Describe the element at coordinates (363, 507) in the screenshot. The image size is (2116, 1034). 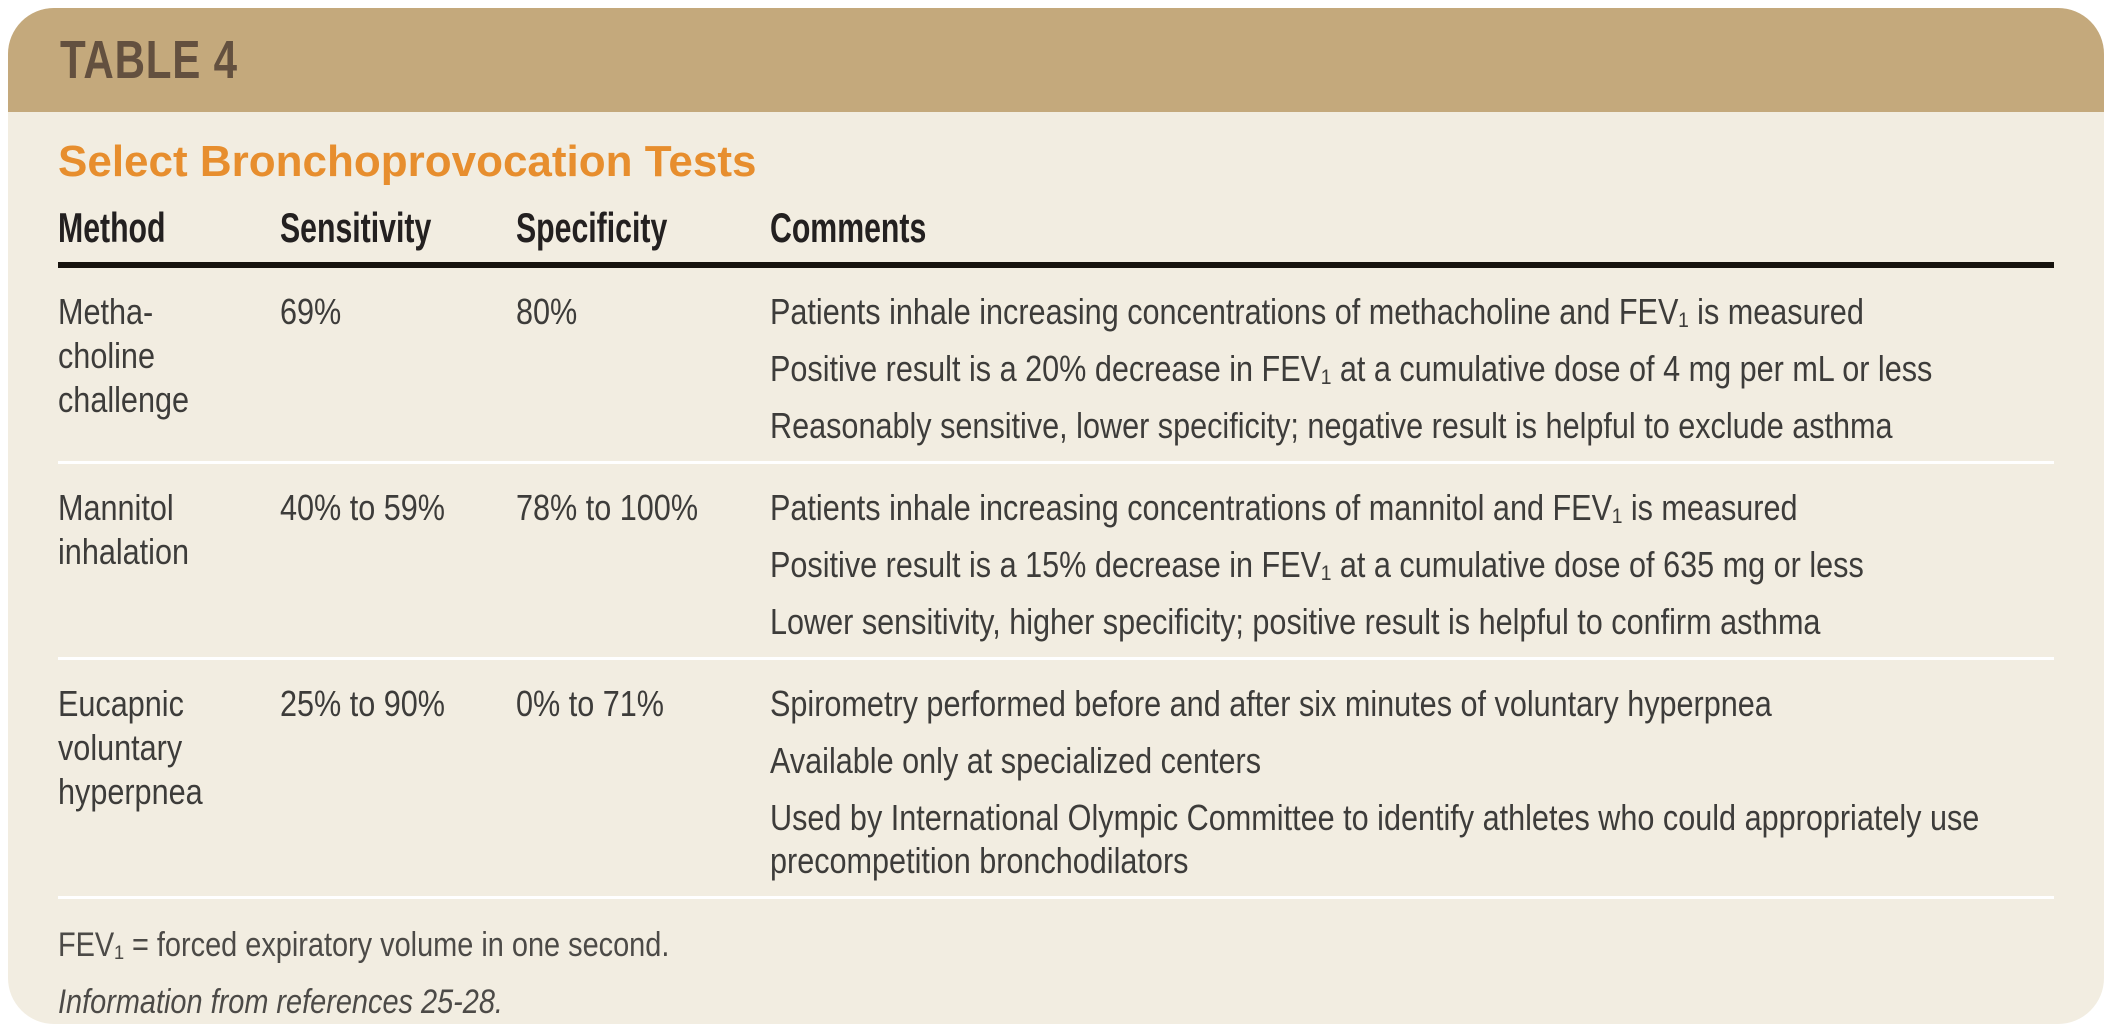
I see `sensitivity-value: 40% to 59%` at that location.